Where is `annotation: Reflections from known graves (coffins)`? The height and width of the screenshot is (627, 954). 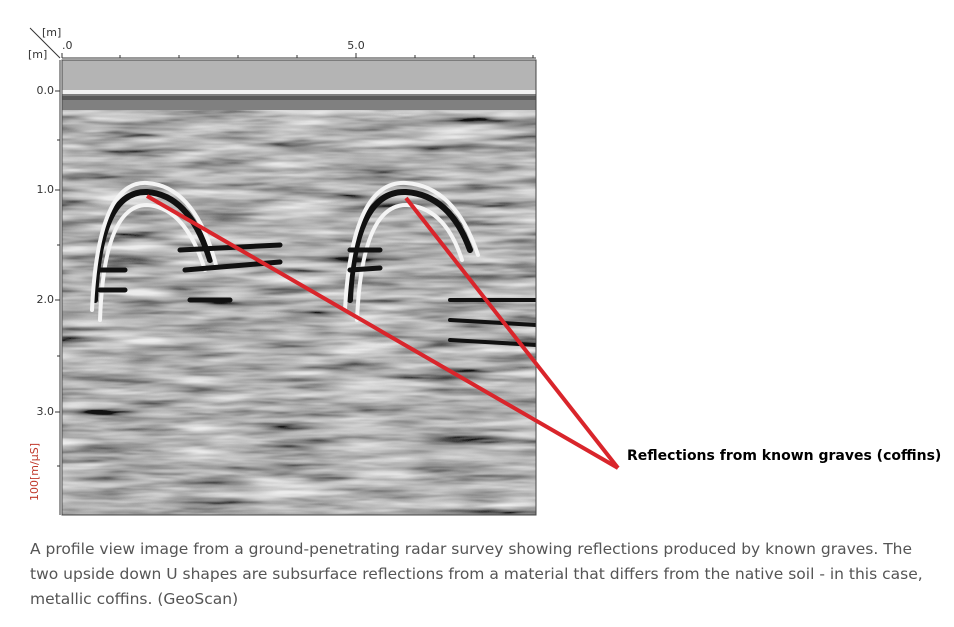
annotation: Reflections from known graves (coffins) is located at coordinates (784, 456).